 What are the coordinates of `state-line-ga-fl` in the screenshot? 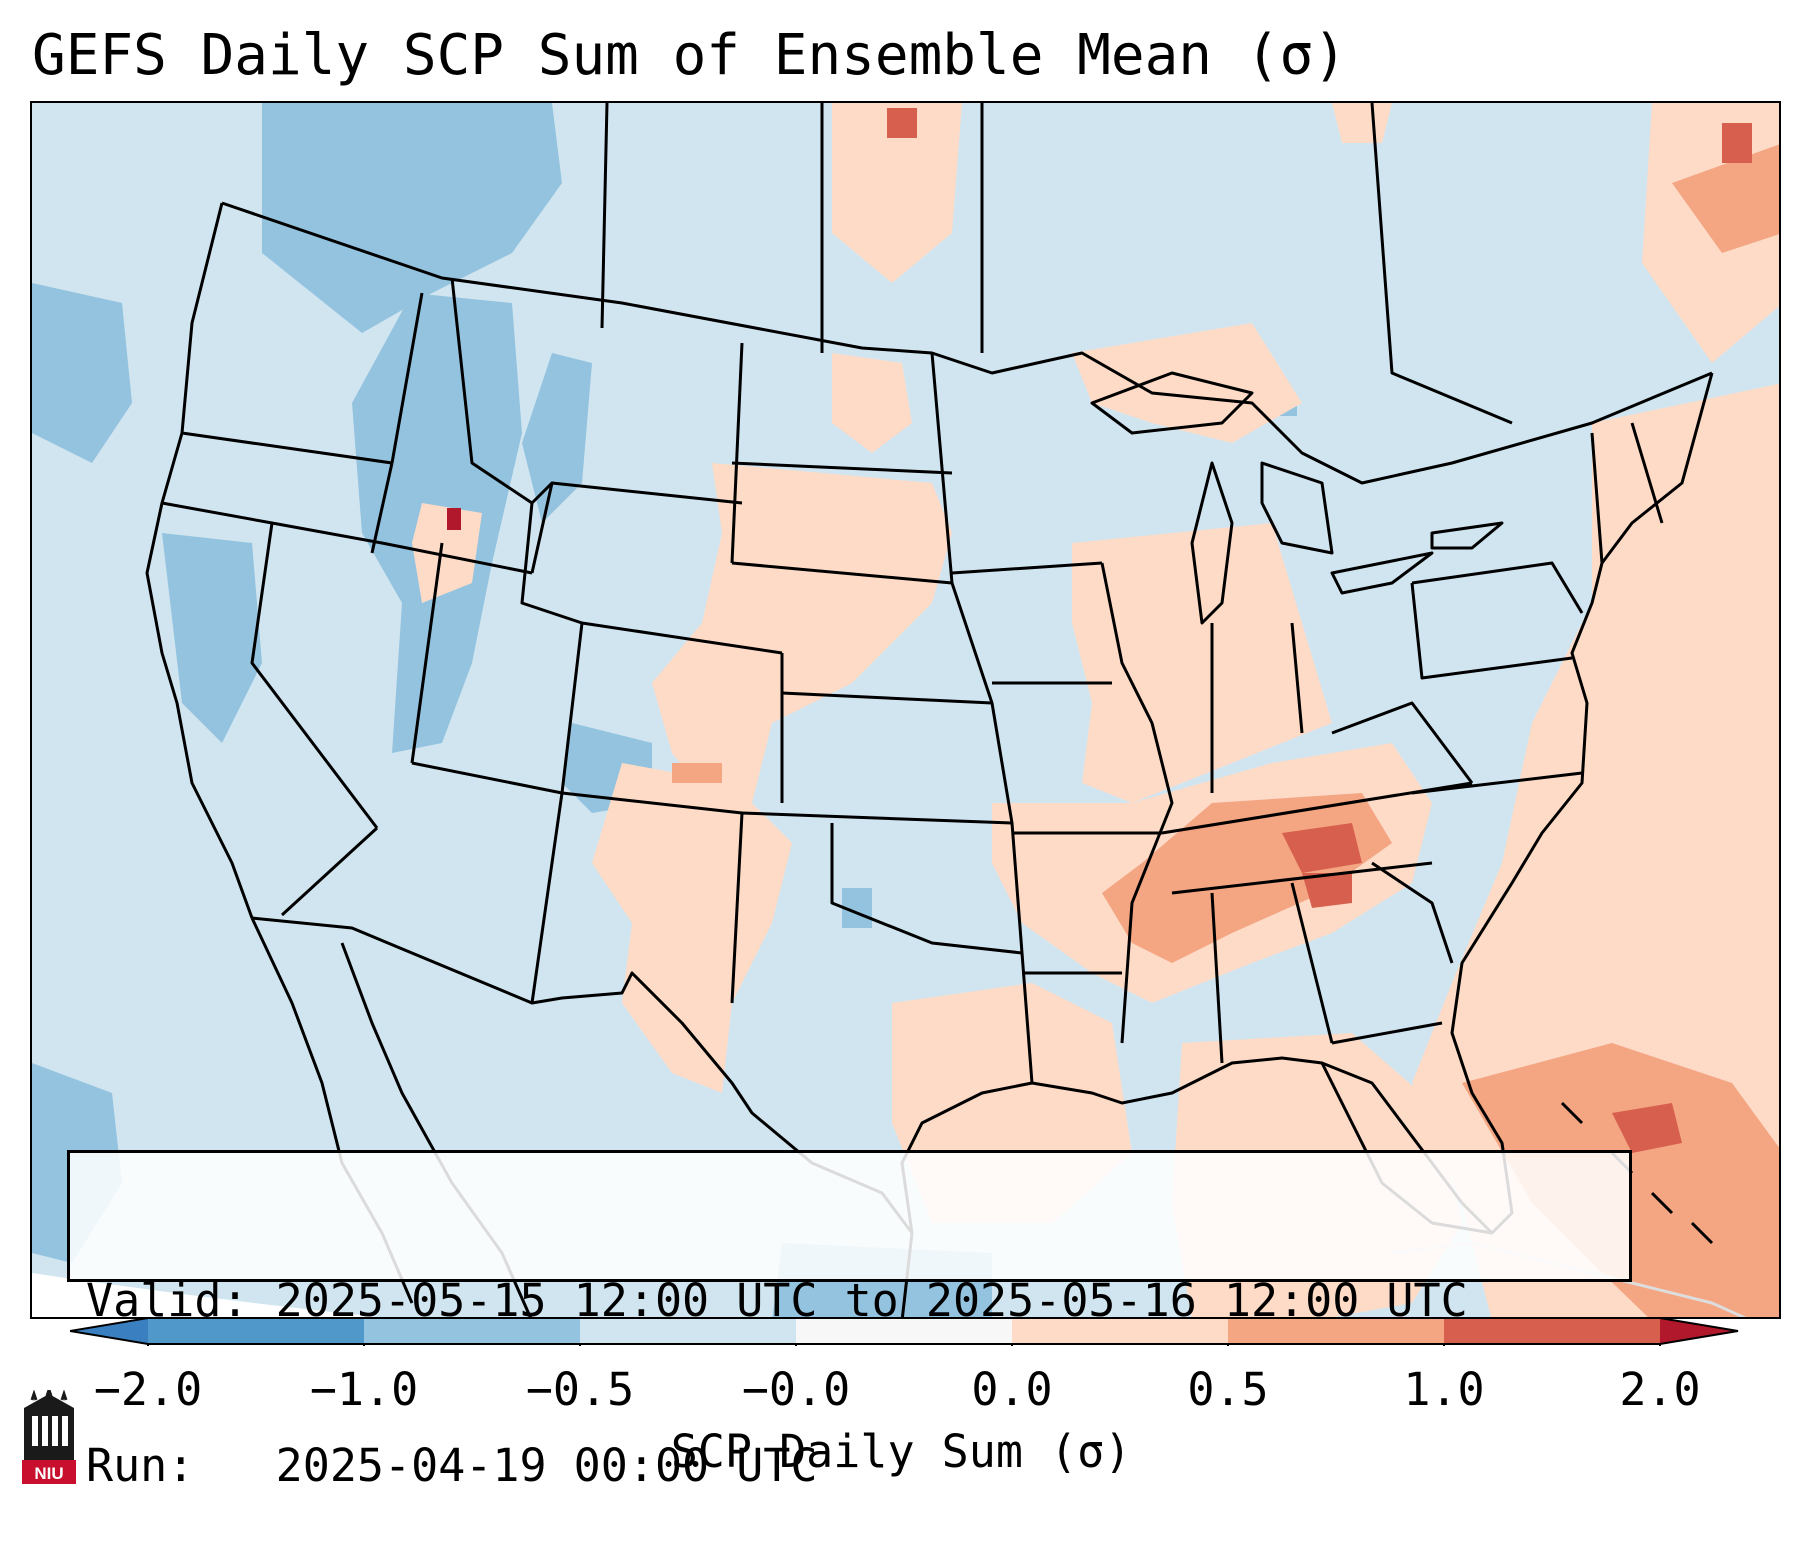 It's located at (1387, 1033).